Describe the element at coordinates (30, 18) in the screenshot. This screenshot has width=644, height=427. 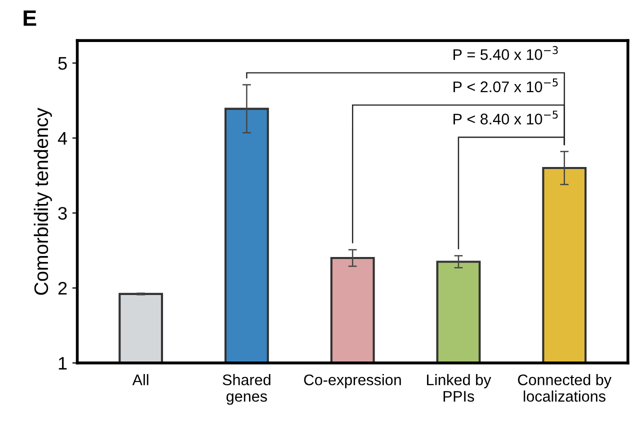
I see `chart-title: E` at that location.